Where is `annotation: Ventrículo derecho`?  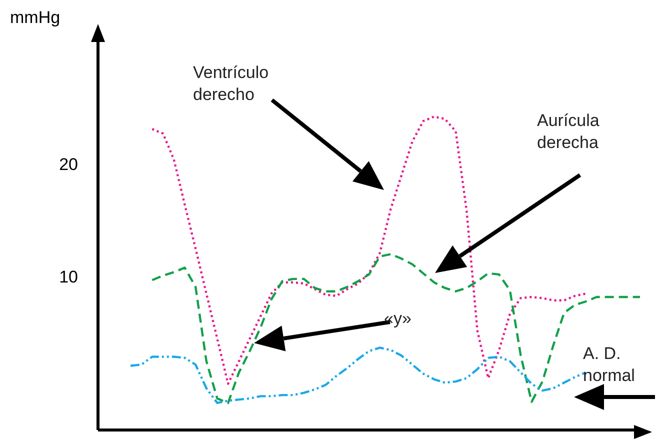 annotation: Ventrículo derecho is located at coordinates (231, 84).